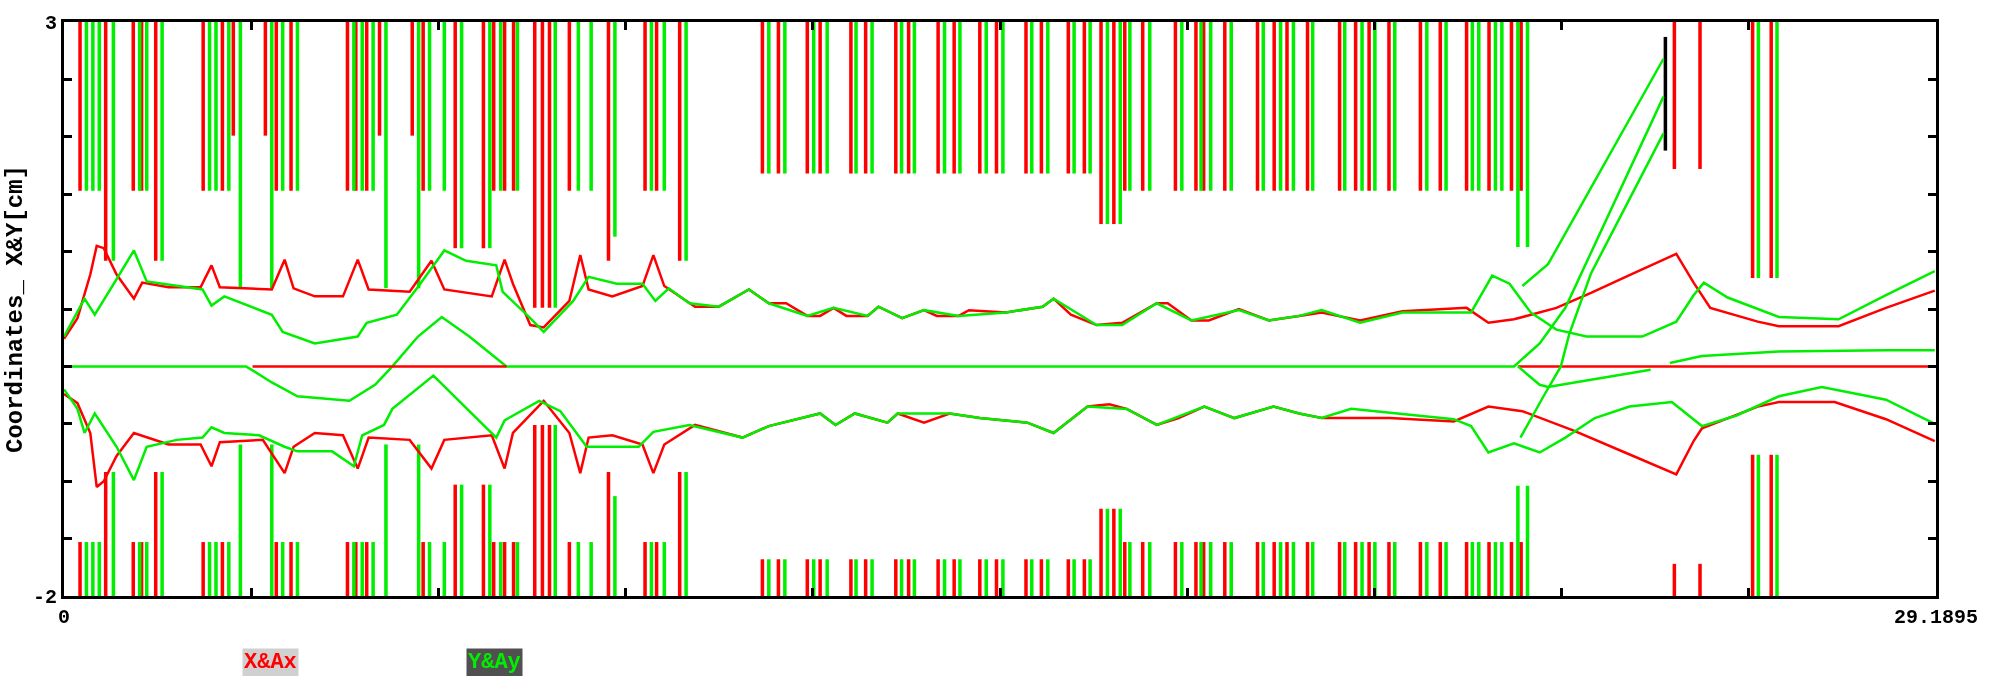 The width and height of the screenshot is (1996, 676). What do you see at coordinates (1936, 617) in the screenshot?
I see `x-tick-label: 29.1895` at bounding box center [1936, 617].